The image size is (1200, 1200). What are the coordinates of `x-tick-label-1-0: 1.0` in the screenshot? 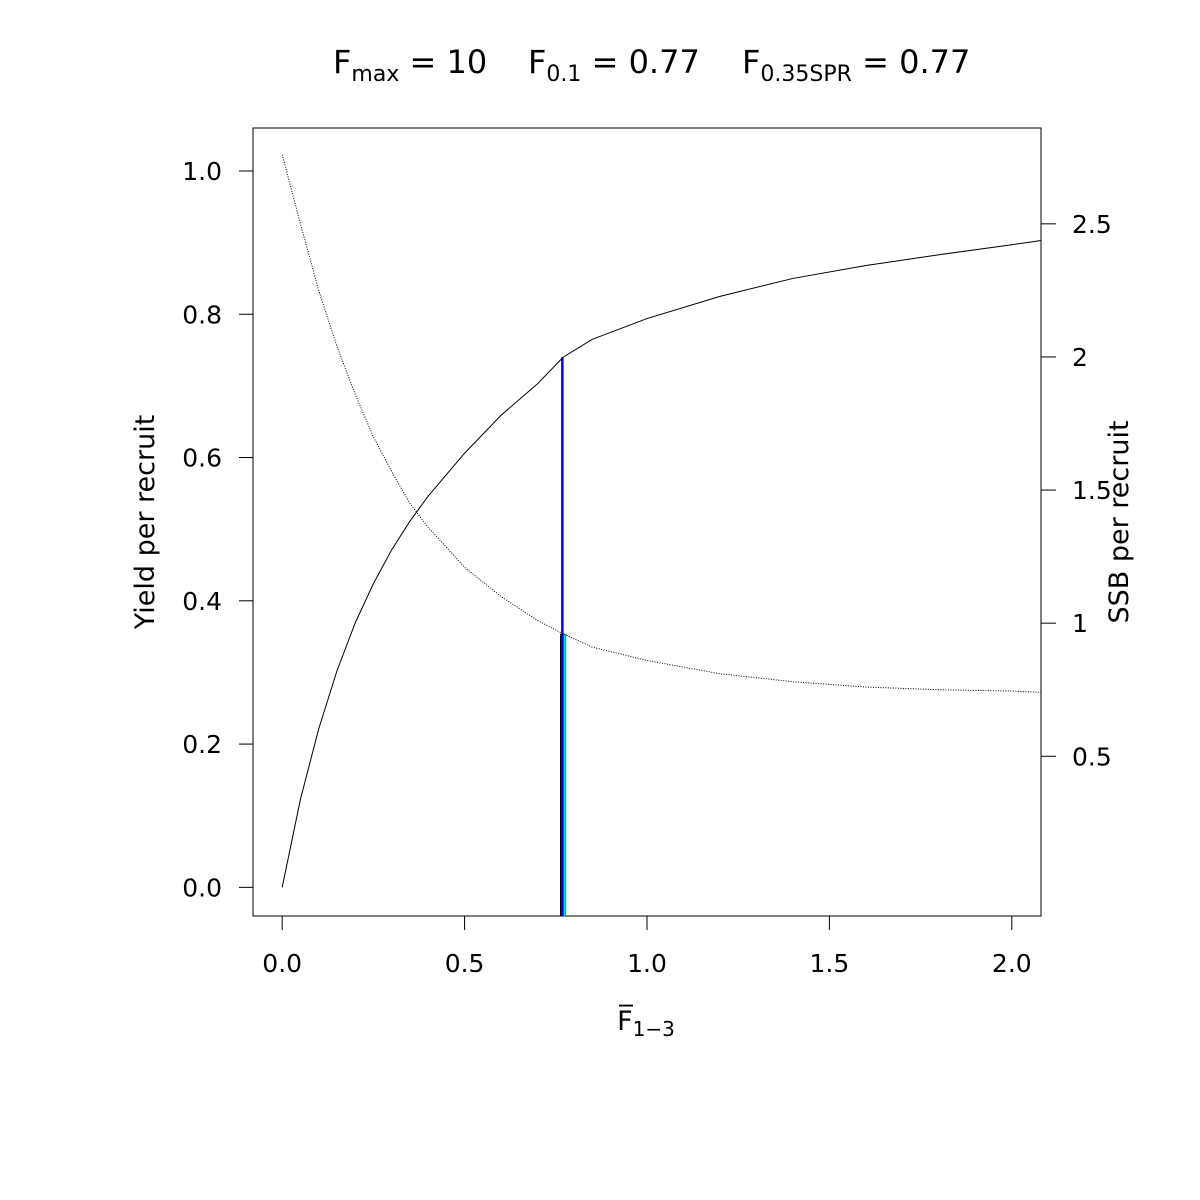 It's located at (647, 963).